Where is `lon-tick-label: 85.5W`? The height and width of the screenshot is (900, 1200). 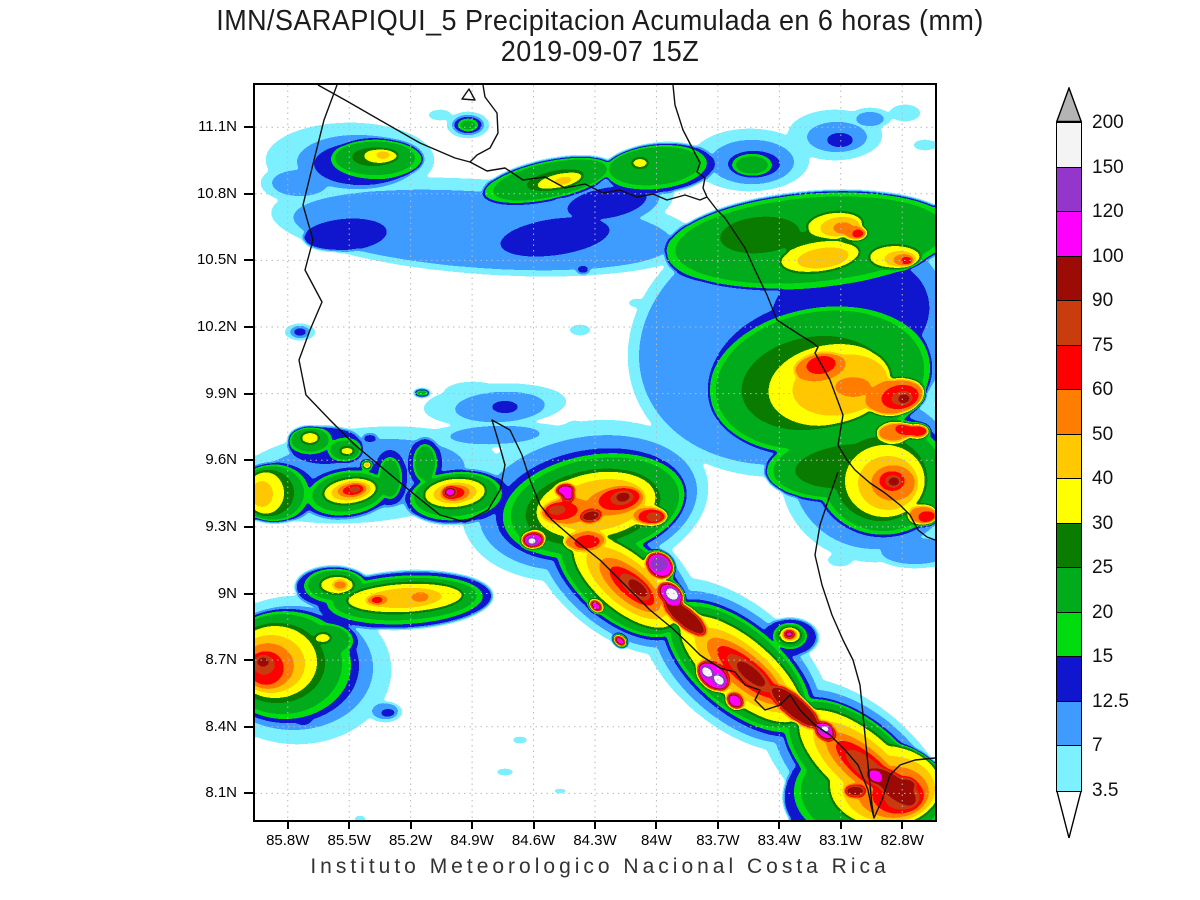
lon-tick-label: 85.5W is located at coordinates (349, 840).